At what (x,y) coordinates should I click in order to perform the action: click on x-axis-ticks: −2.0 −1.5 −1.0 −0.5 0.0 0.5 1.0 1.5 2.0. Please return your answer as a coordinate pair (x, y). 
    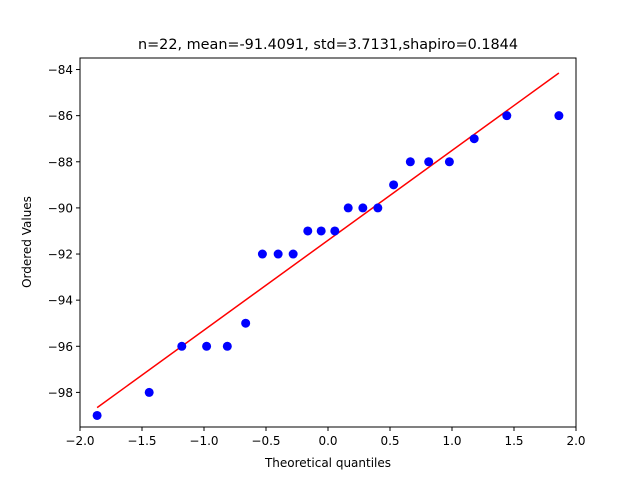
    Looking at the image, I should click on (325, 437).